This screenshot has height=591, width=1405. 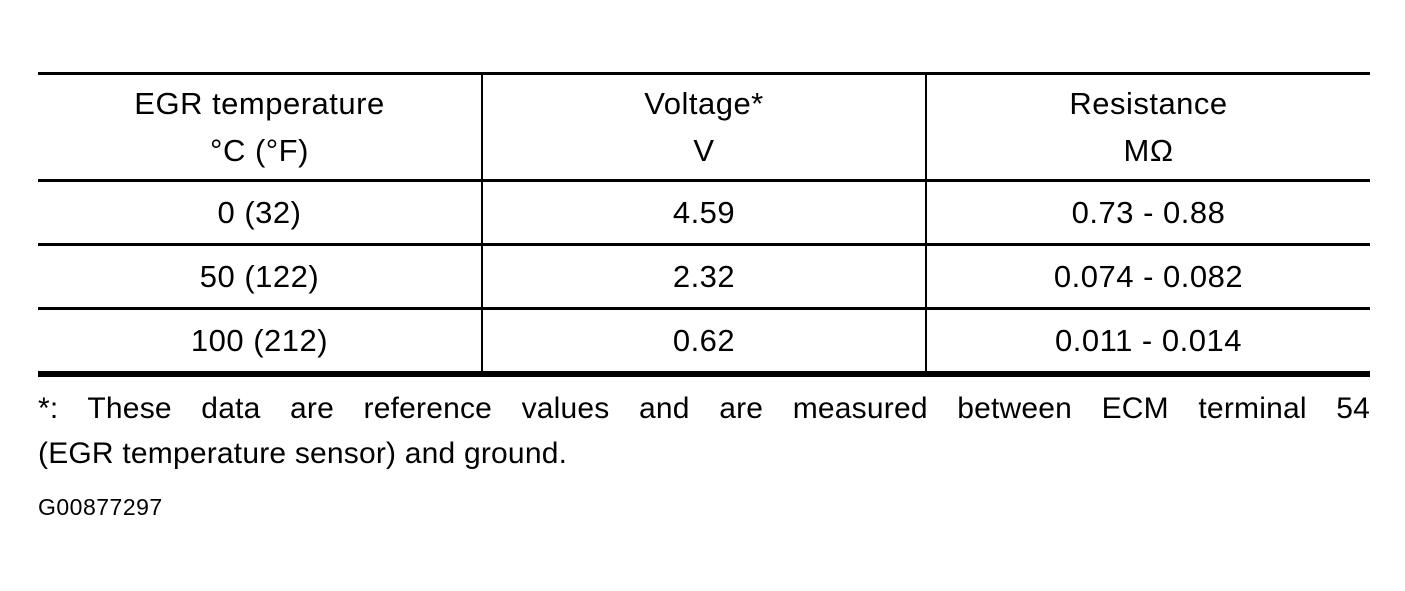 I want to click on col-header-egr-temperature-label: EGR temperature, so click(x=259, y=103).